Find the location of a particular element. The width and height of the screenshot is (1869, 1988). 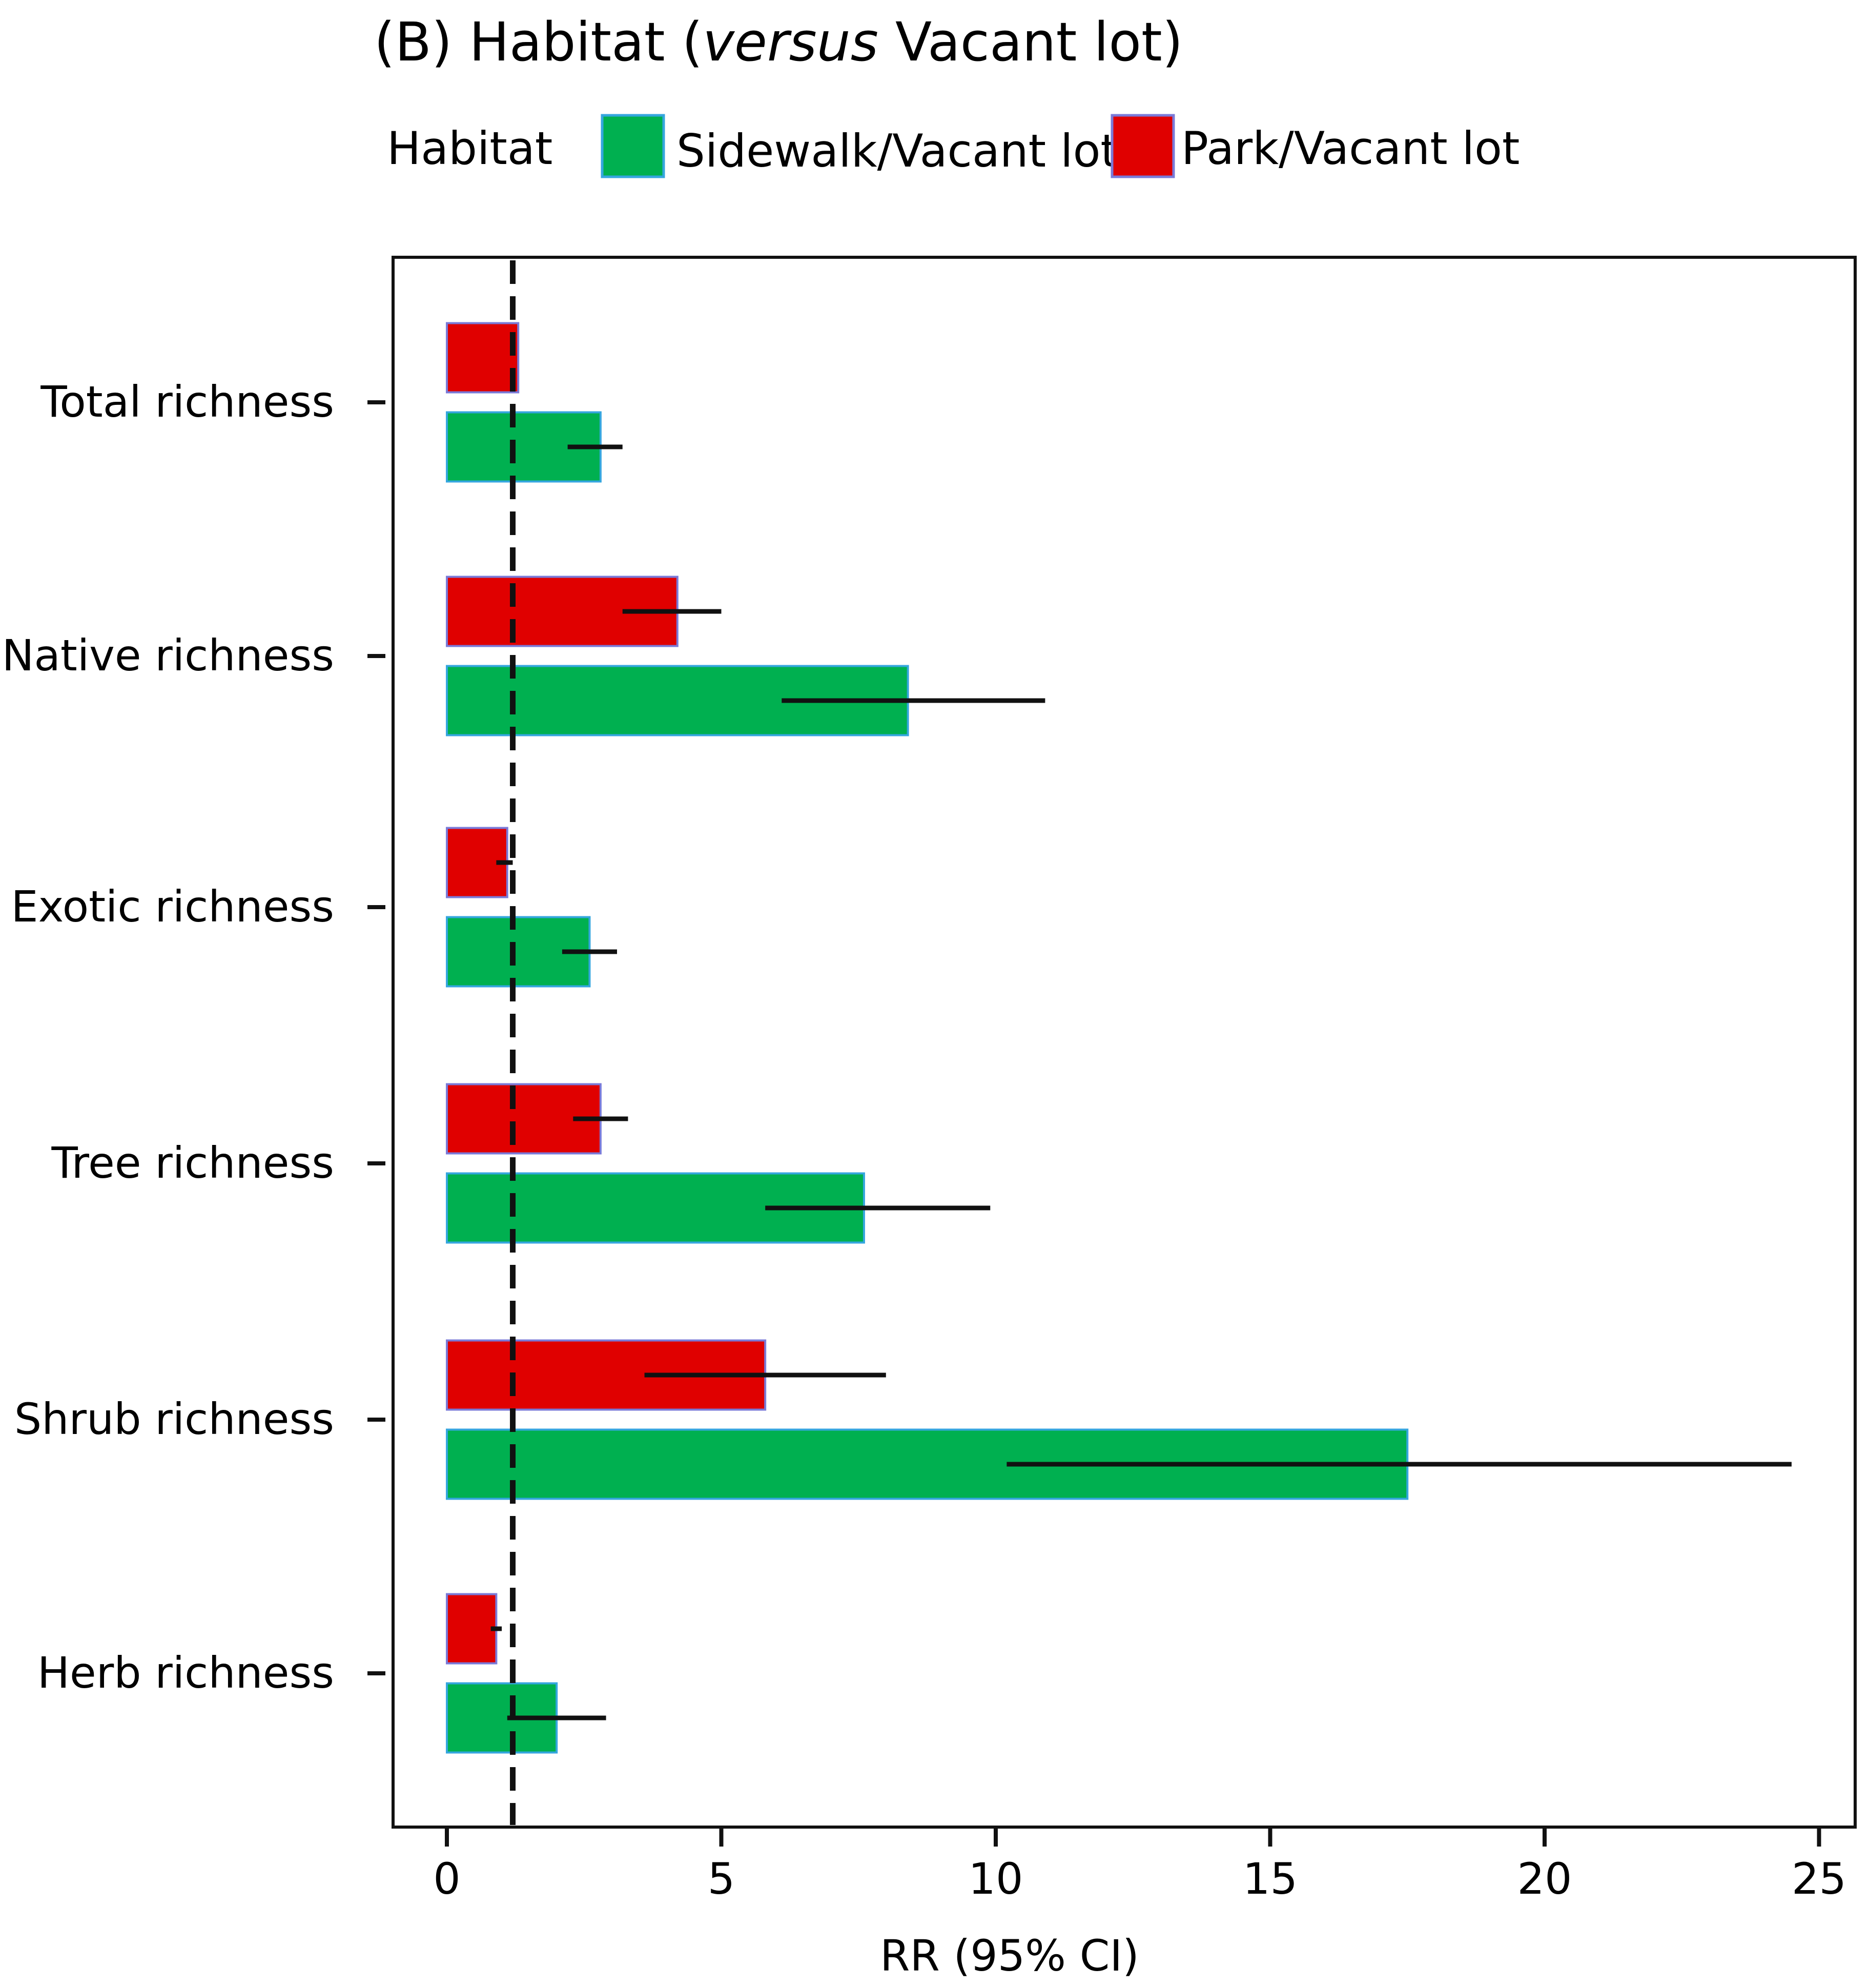

legend-swatch-sidewalk is located at coordinates (633, 146).